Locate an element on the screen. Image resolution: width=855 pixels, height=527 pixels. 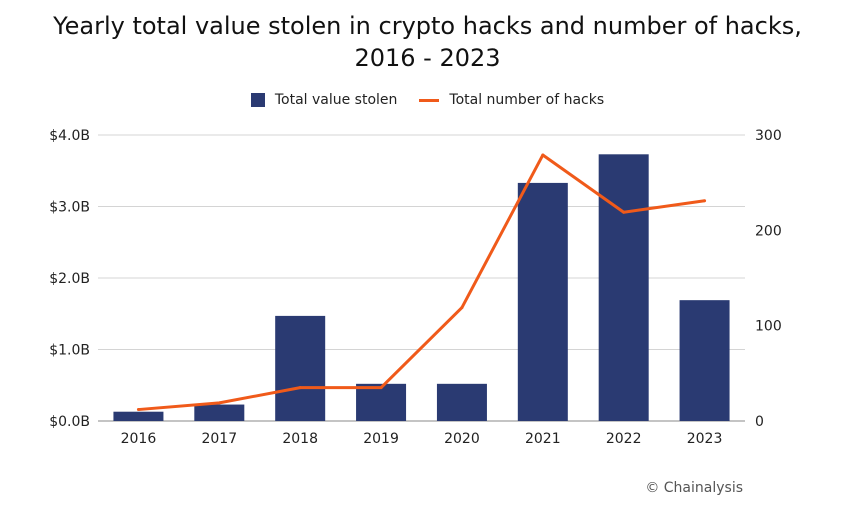
y-right-tick-label: 200 is located at coordinates (768, 231).